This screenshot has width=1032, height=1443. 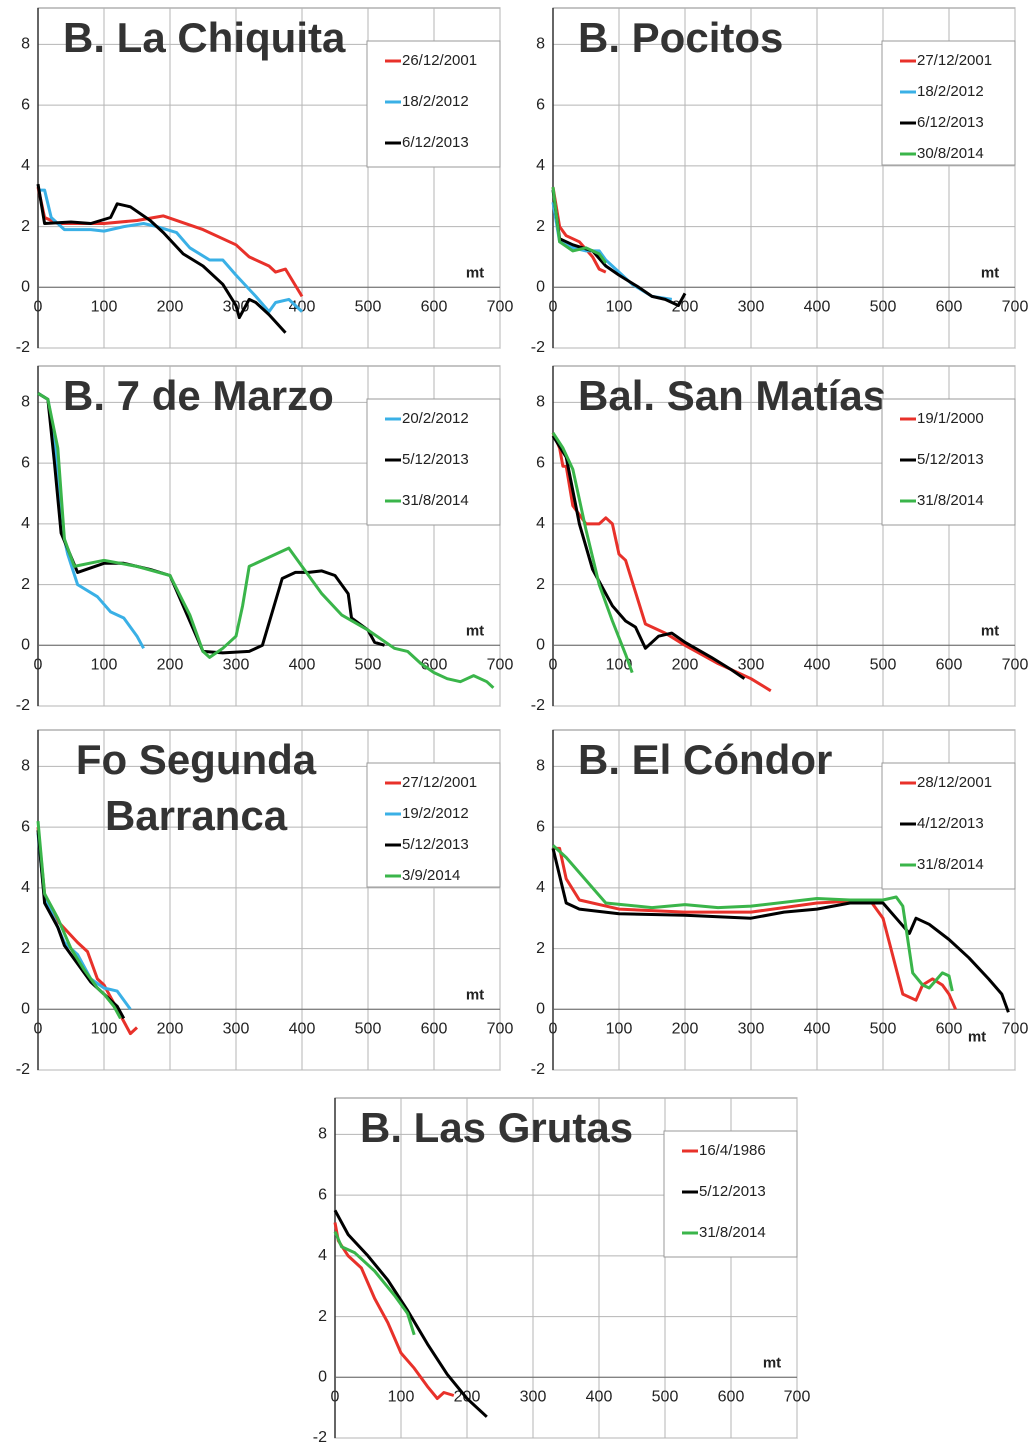 What do you see at coordinates (204, 37) in the screenshot?
I see `chart-title: B. La Chiquita` at bounding box center [204, 37].